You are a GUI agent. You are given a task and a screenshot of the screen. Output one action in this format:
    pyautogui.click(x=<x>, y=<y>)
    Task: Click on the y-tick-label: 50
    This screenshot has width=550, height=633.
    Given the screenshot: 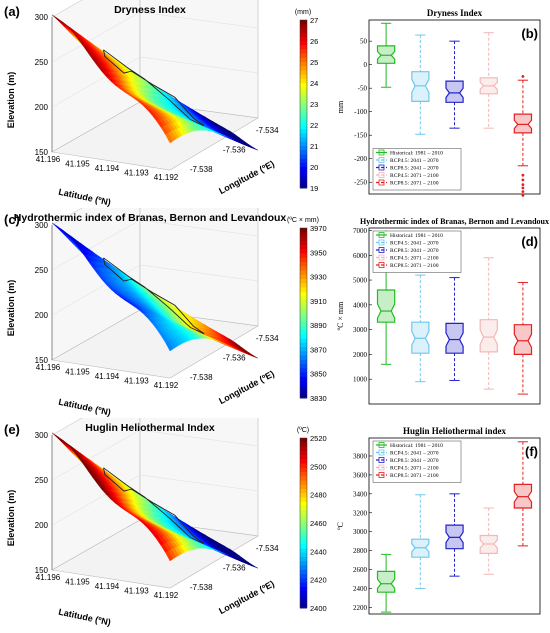 What is the action you would take?
    pyautogui.click(x=364, y=42)
    